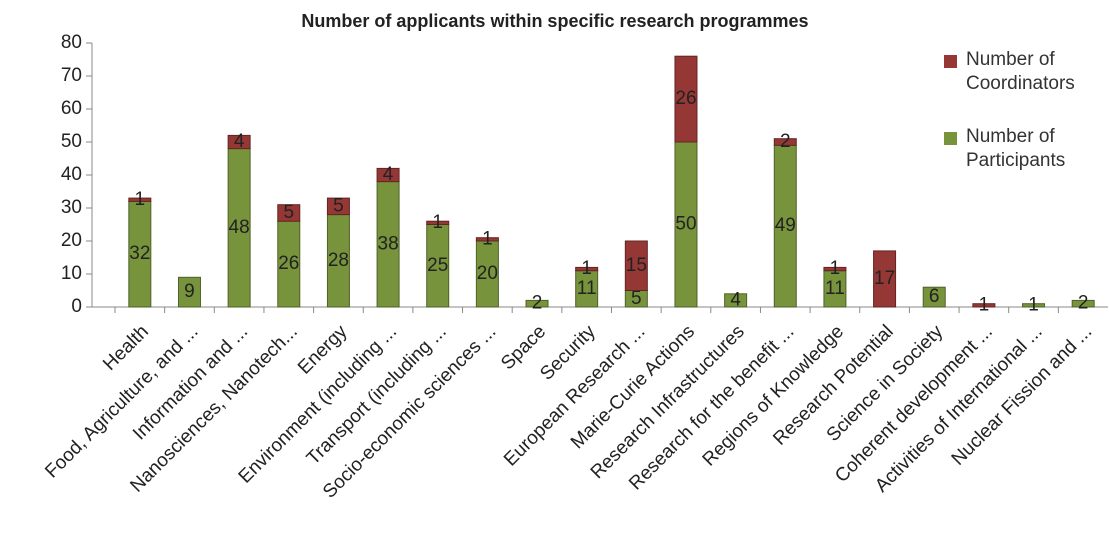 Image resolution: width=1109 pixels, height=544 pixels. I want to click on y-tick-label: 0, so click(76, 306).